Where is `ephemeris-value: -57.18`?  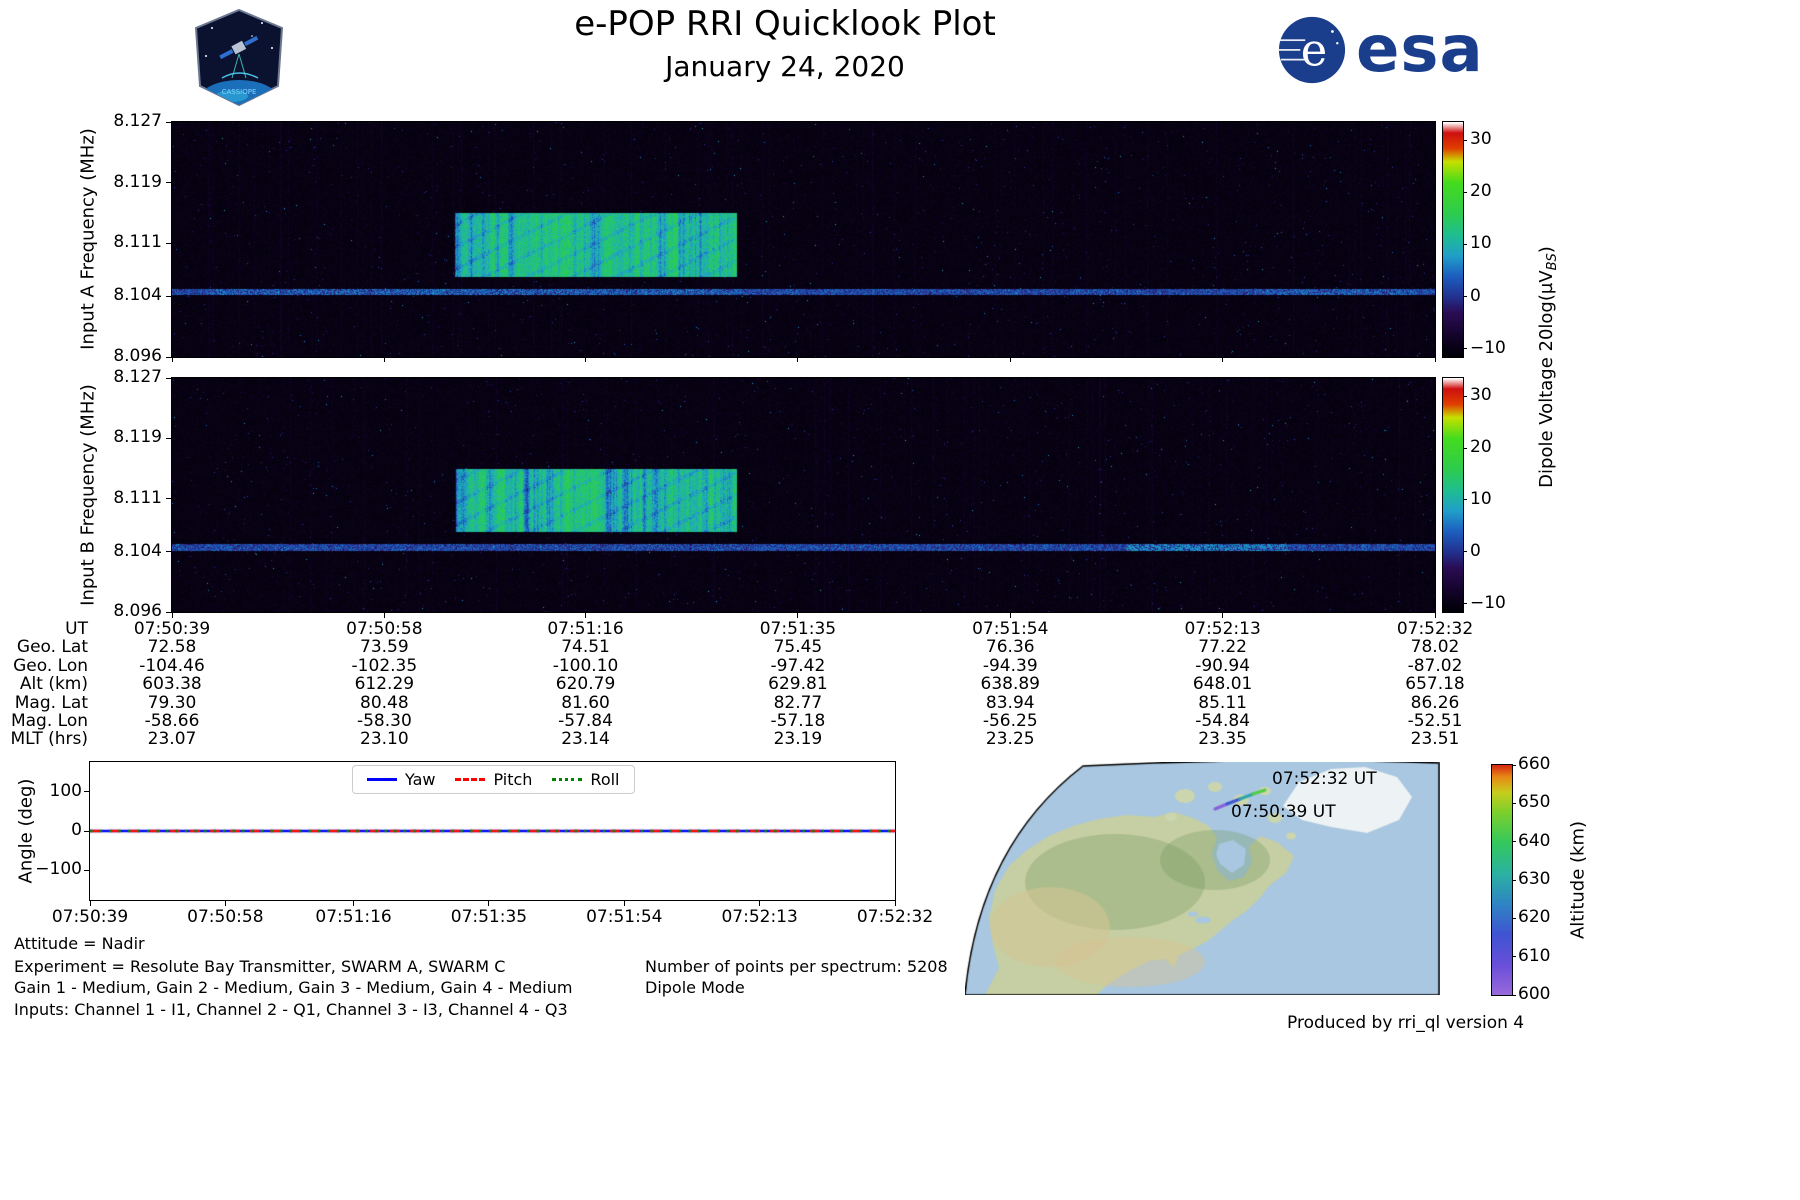 ephemeris-value: -57.18 is located at coordinates (798, 721).